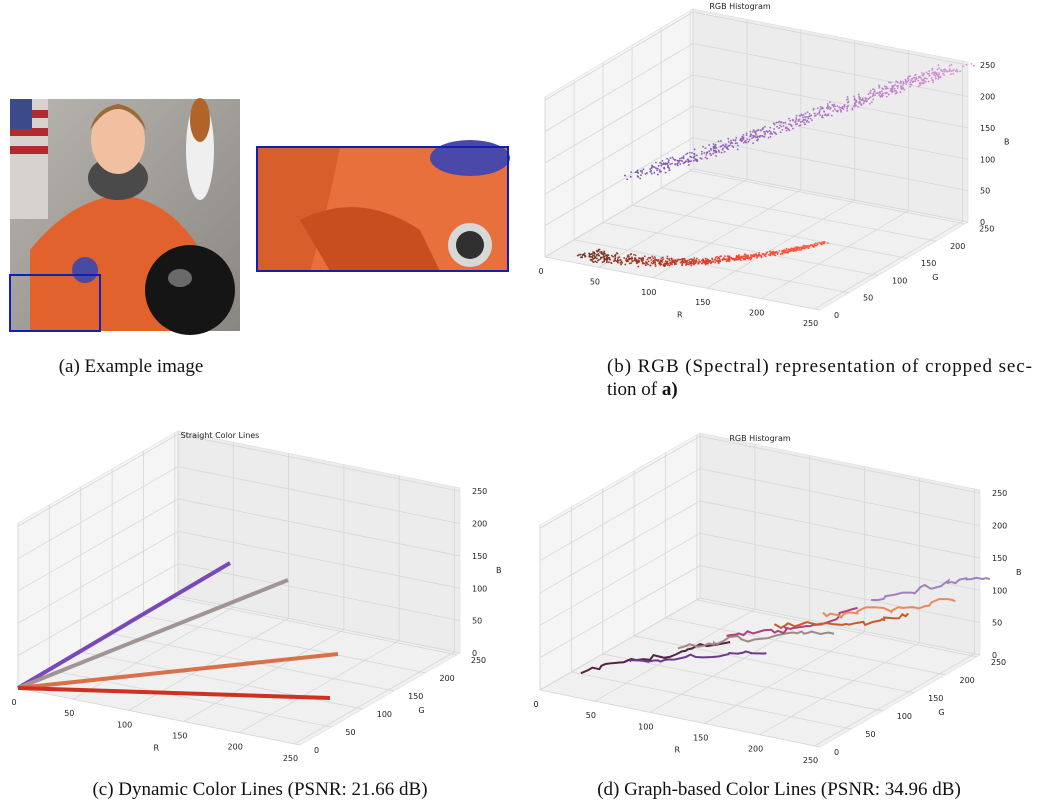 Image resolution: width=1042 pixels, height=809 pixels. What do you see at coordinates (756, 313) in the screenshot?
I see `r-tick-label: 200` at bounding box center [756, 313].